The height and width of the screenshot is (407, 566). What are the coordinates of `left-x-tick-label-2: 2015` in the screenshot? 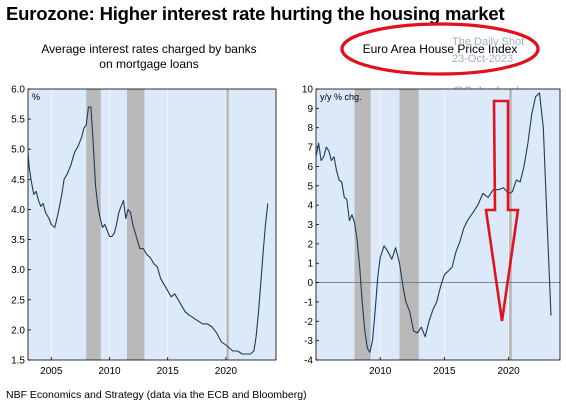 It's located at (168, 371).